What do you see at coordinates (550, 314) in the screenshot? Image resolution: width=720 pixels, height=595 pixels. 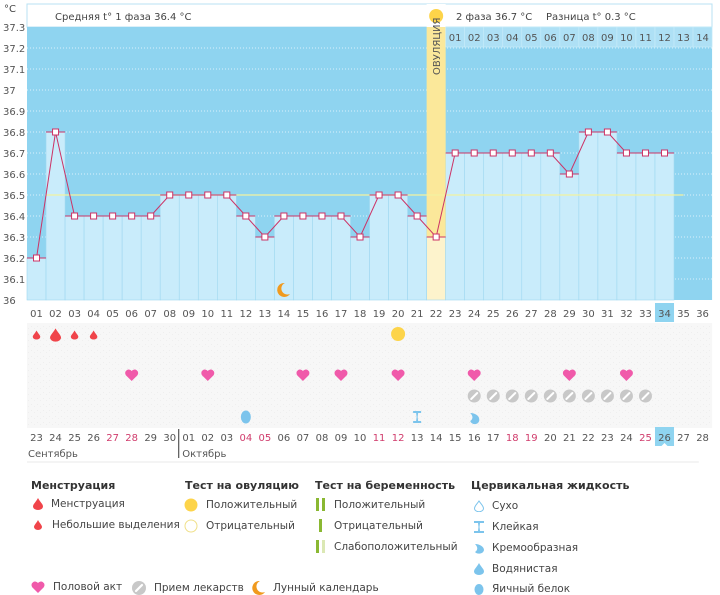 I see `x-tick-label: 28` at bounding box center [550, 314].